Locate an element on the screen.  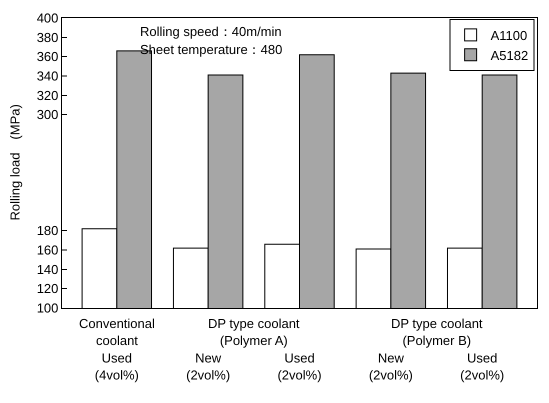
y-tick-label: 320 is located at coordinates (47, 95).